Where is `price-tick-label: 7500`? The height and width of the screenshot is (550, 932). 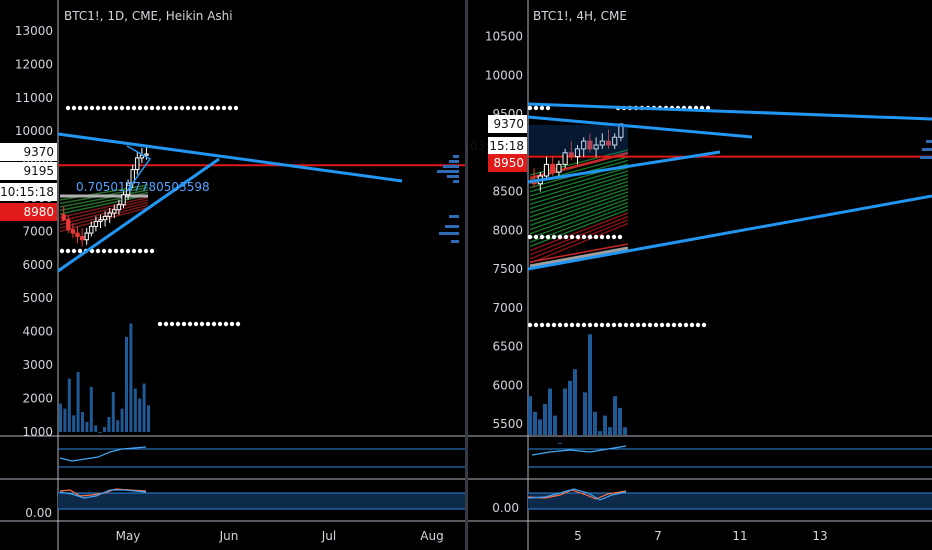 price-tick-label: 7500 is located at coordinates (507, 269).